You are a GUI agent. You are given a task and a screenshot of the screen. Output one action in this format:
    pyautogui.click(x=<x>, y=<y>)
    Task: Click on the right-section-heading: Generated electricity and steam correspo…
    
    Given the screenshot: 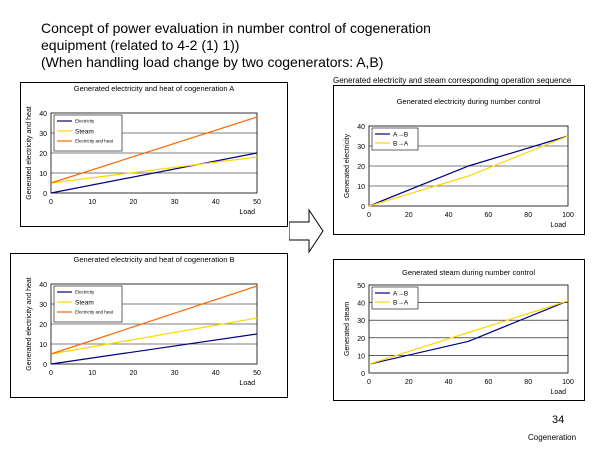 What is the action you would take?
    pyautogui.click(x=452, y=80)
    